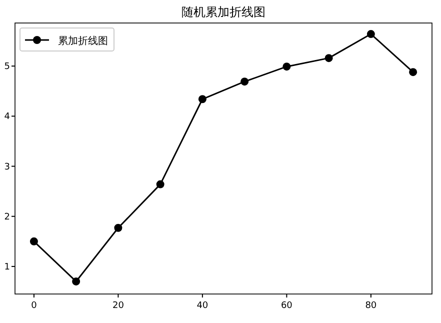 This screenshot has height=323, width=441. Describe the element at coordinates (7, 217) in the screenshot. I see `y-tick-label: 2` at that location.